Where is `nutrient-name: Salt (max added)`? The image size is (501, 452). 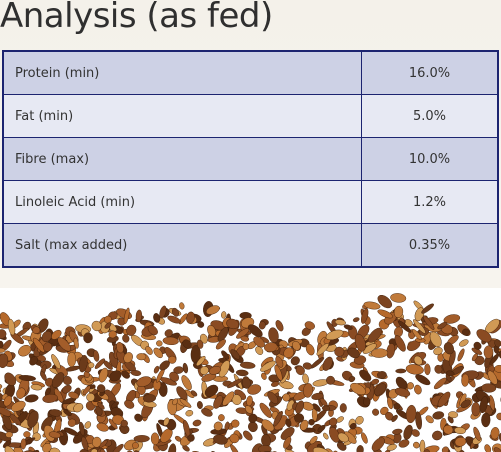
nutrient-name: Salt (max added) is located at coordinates (182, 245).